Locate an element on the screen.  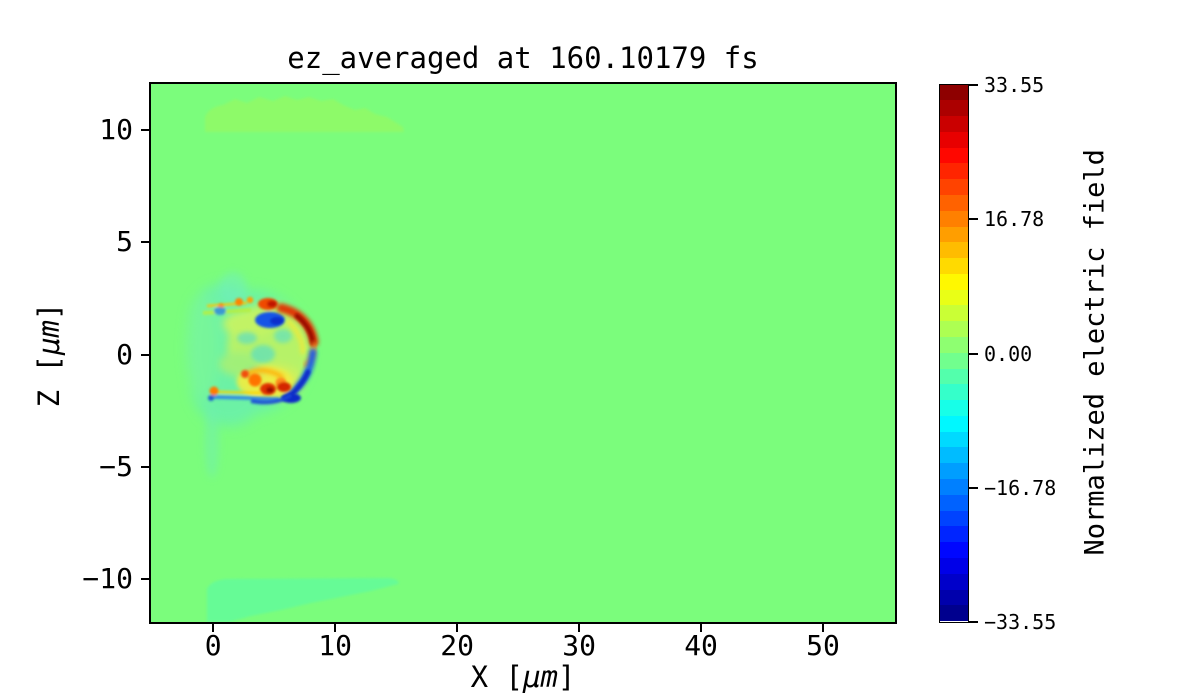
x-tick-label: 30 is located at coordinates (579, 645).